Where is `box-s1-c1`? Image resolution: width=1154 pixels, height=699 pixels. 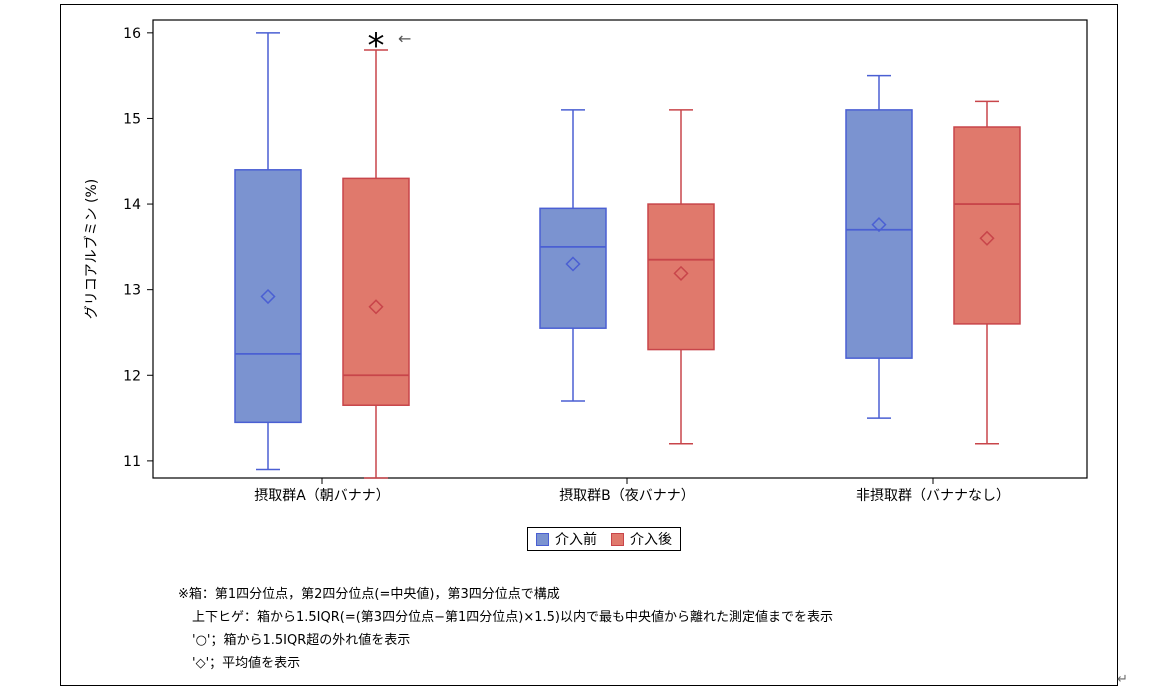
box-s1-c1 is located at coordinates (681, 277).